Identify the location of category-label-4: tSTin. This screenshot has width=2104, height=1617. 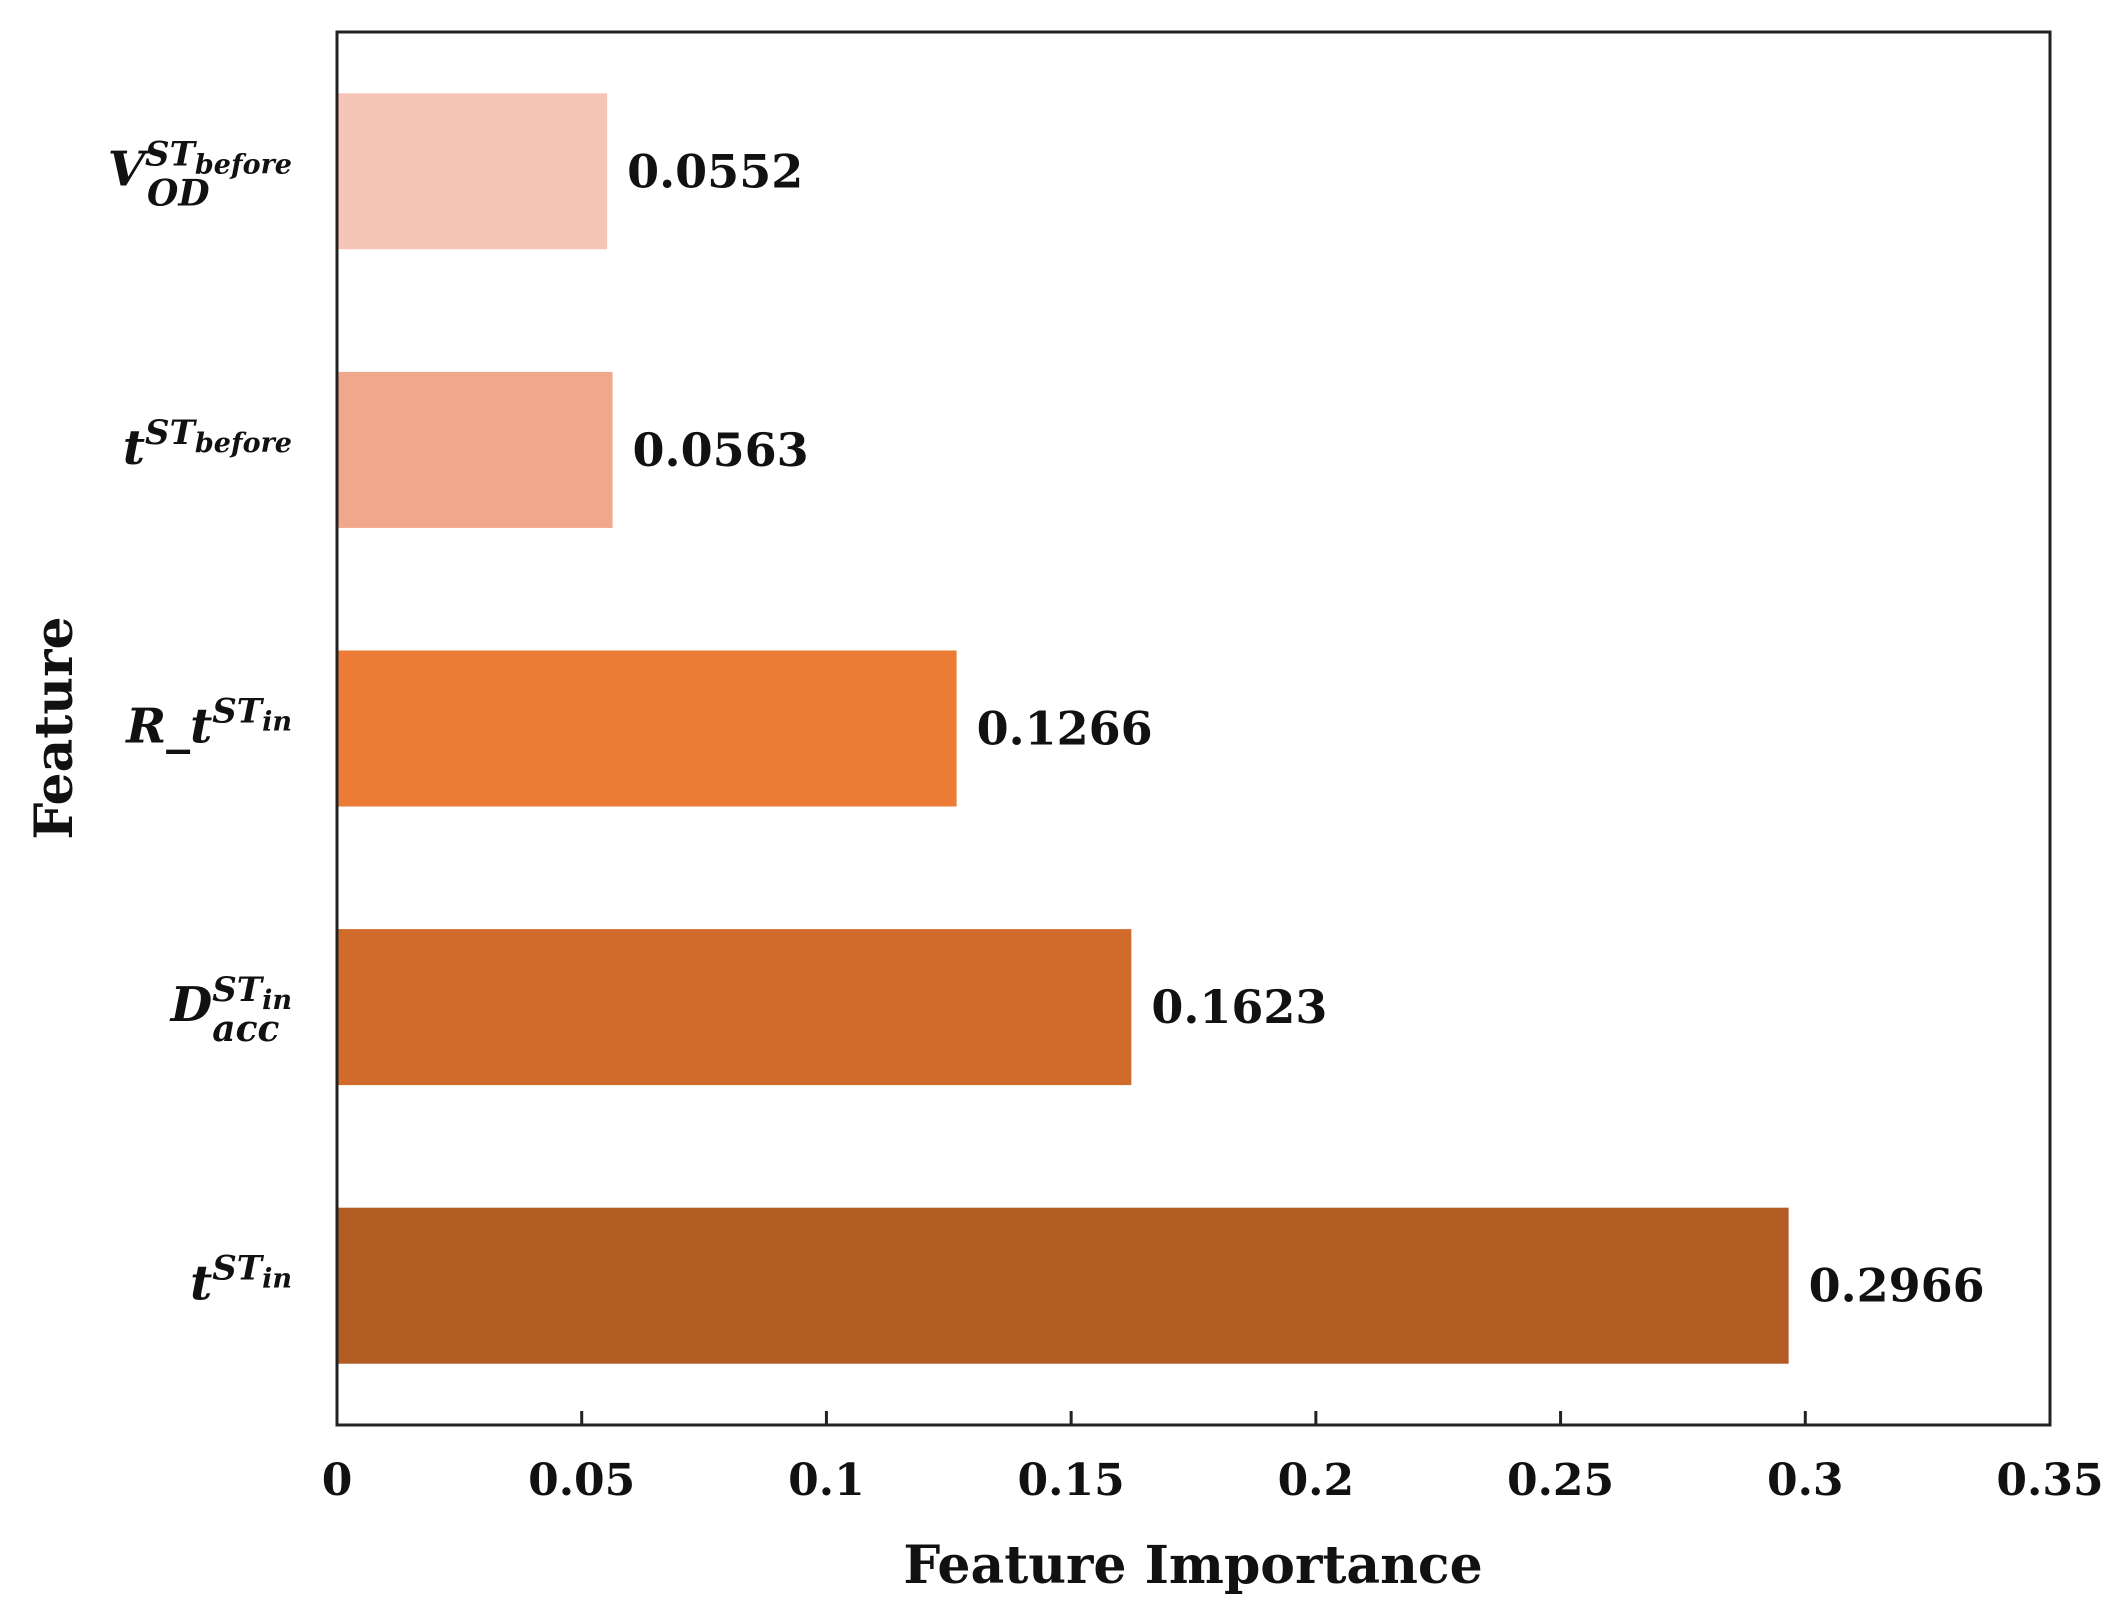
(241, 1280).